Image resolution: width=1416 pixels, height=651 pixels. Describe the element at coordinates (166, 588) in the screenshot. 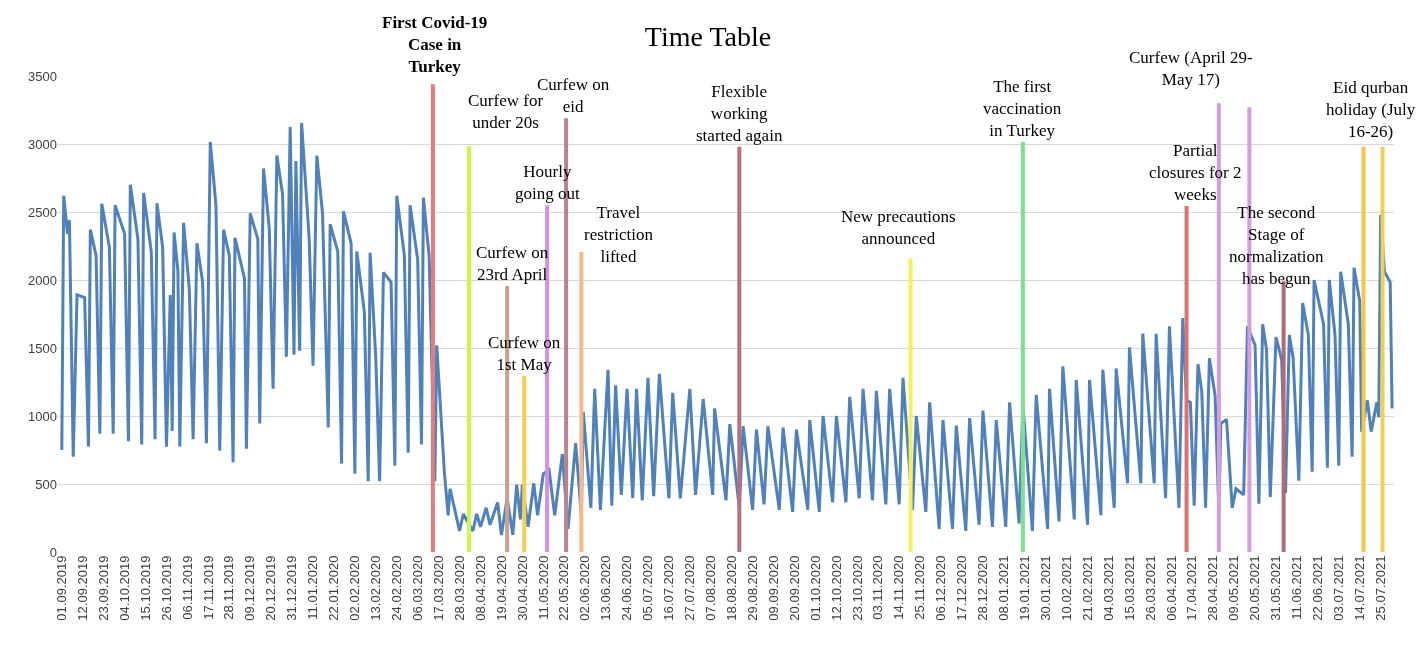

I see `x-tick-label: 26.10.2019` at that location.